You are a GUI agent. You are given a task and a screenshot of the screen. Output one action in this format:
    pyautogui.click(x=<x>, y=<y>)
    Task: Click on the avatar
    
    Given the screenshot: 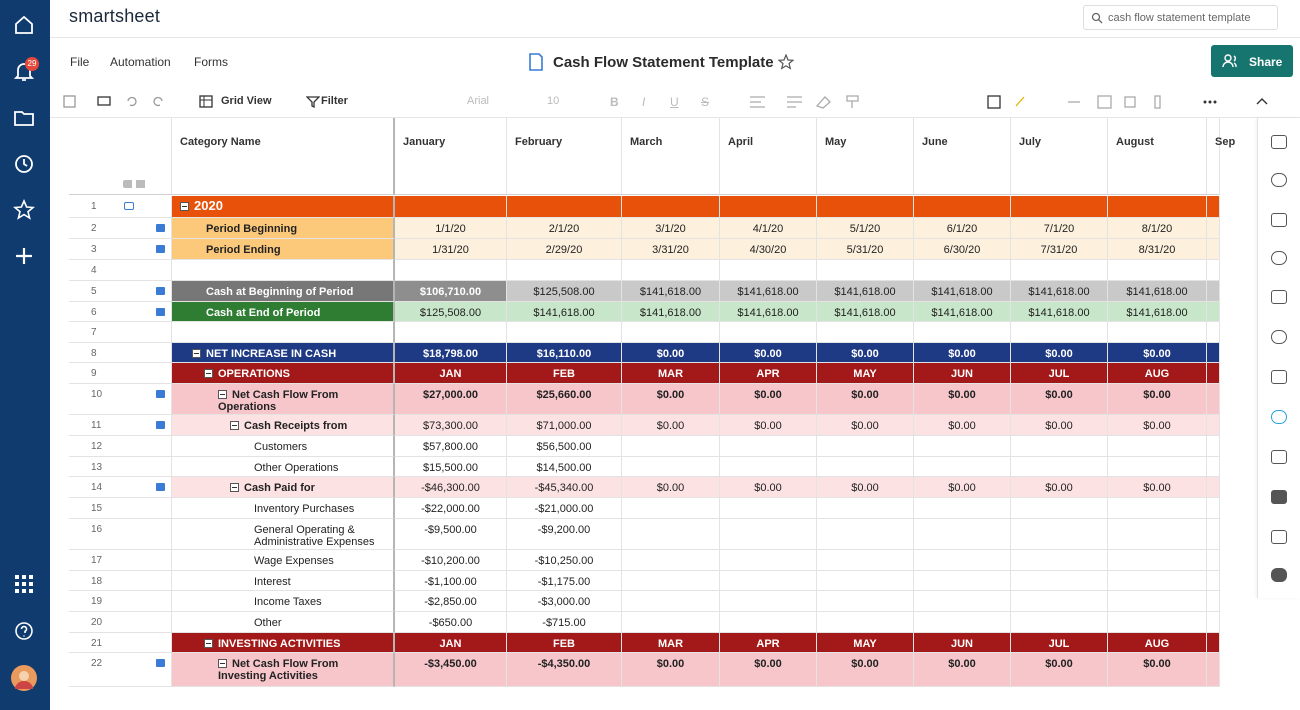 What is the action you would take?
    pyautogui.click(x=24, y=678)
    